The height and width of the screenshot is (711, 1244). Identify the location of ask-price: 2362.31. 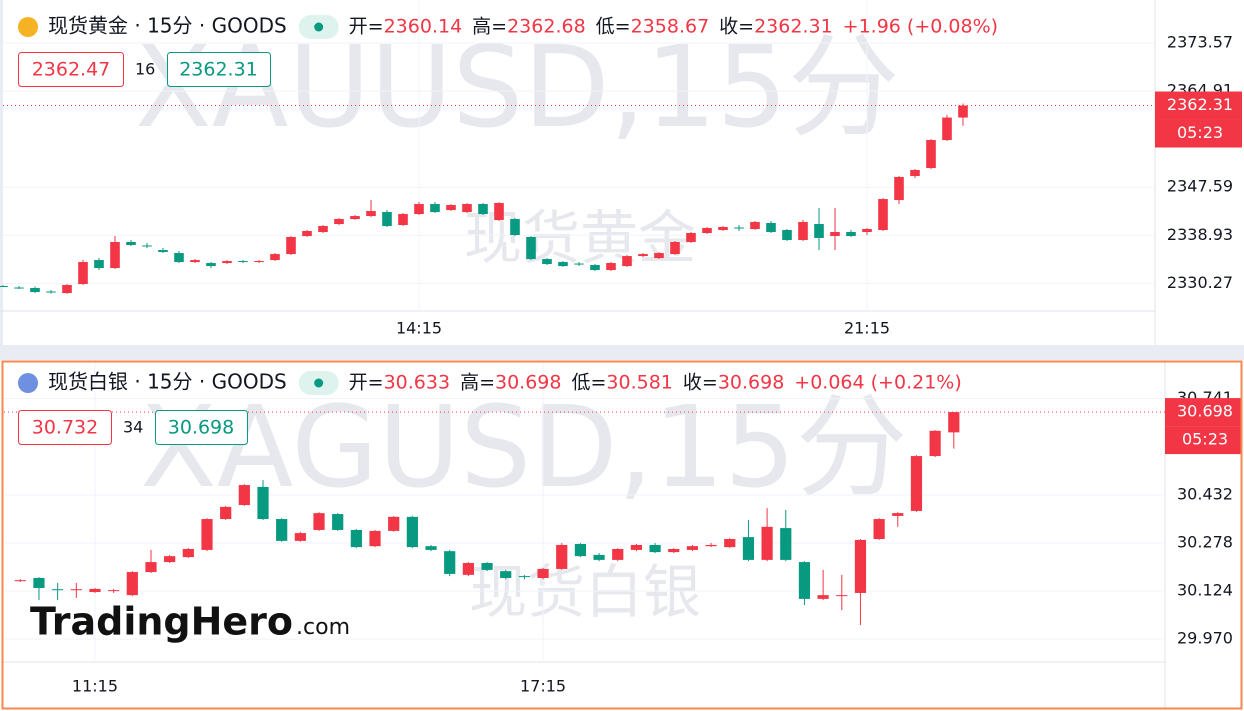
(218, 70).